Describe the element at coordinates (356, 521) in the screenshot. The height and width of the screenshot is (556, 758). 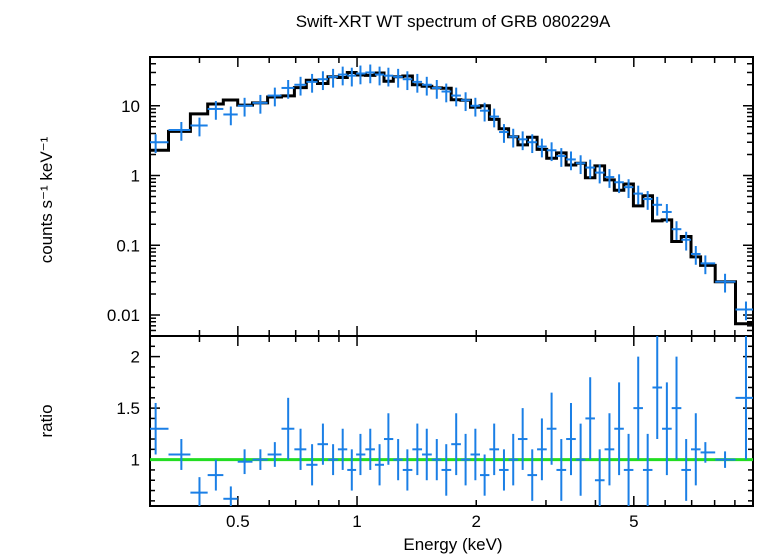
I see `x-tick-label: 1` at that location.